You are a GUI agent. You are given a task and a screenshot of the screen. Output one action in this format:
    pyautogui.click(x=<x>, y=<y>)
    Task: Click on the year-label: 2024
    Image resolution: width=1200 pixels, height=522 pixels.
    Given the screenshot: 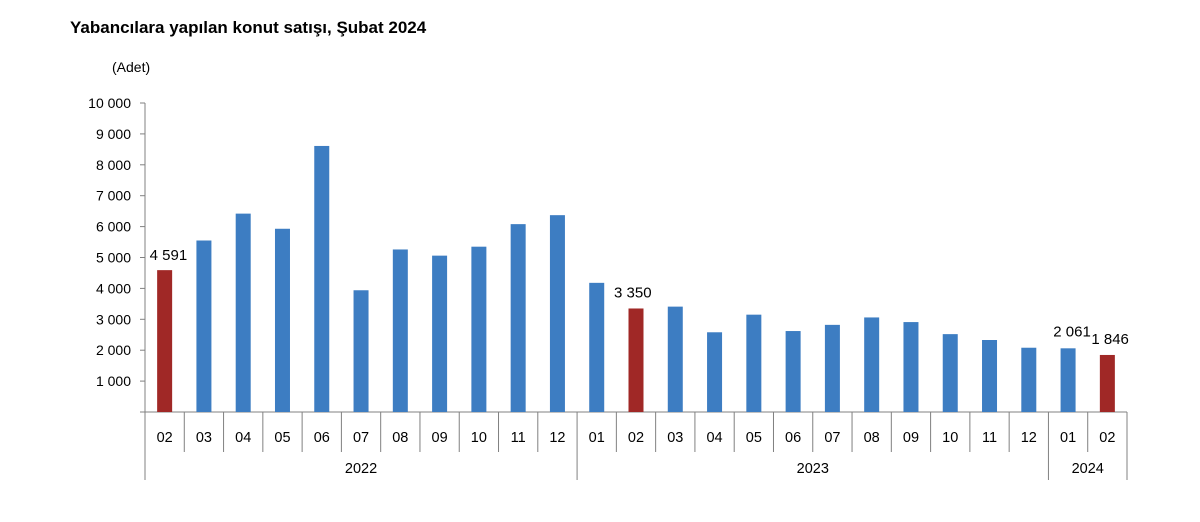 What is the action you would take?
    pyautogui.click(x=1088, y=469)
    